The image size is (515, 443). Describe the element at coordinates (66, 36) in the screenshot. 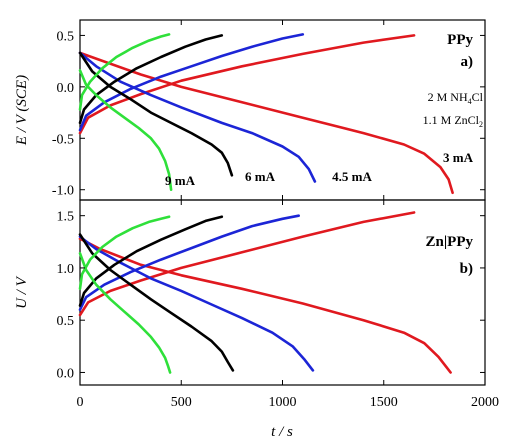

I see `panel-a-ytick-label-3: 0.5` at that location.